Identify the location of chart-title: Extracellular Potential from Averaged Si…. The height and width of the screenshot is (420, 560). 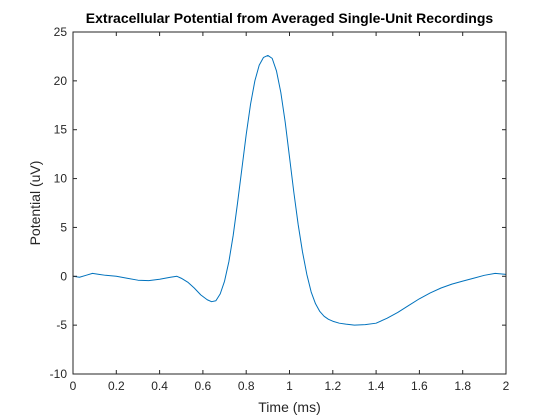
(290, 18).